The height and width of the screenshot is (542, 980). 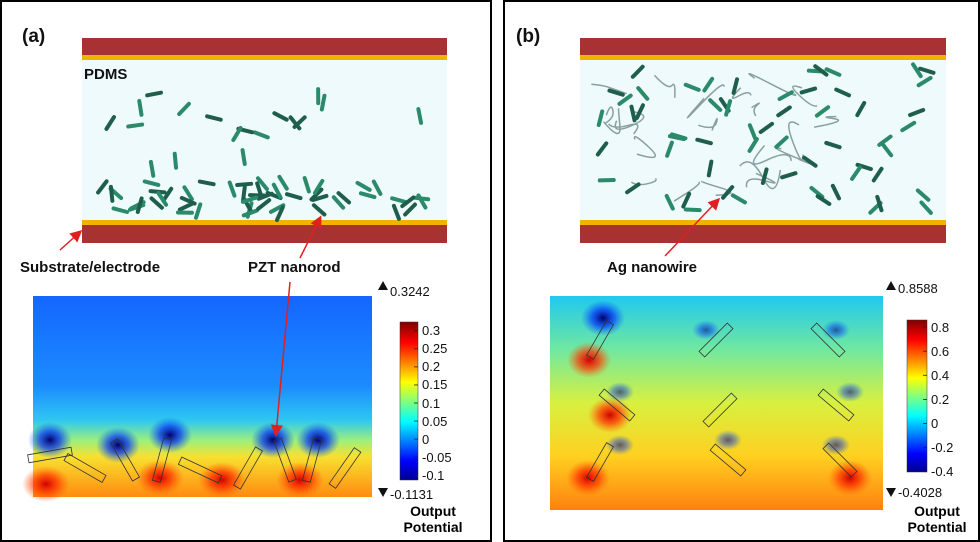 What do you see at coordinates (435, 385) in the screenshot?
I see `colorbar-tick-label: 0.15` at bounding box center [435, 385].